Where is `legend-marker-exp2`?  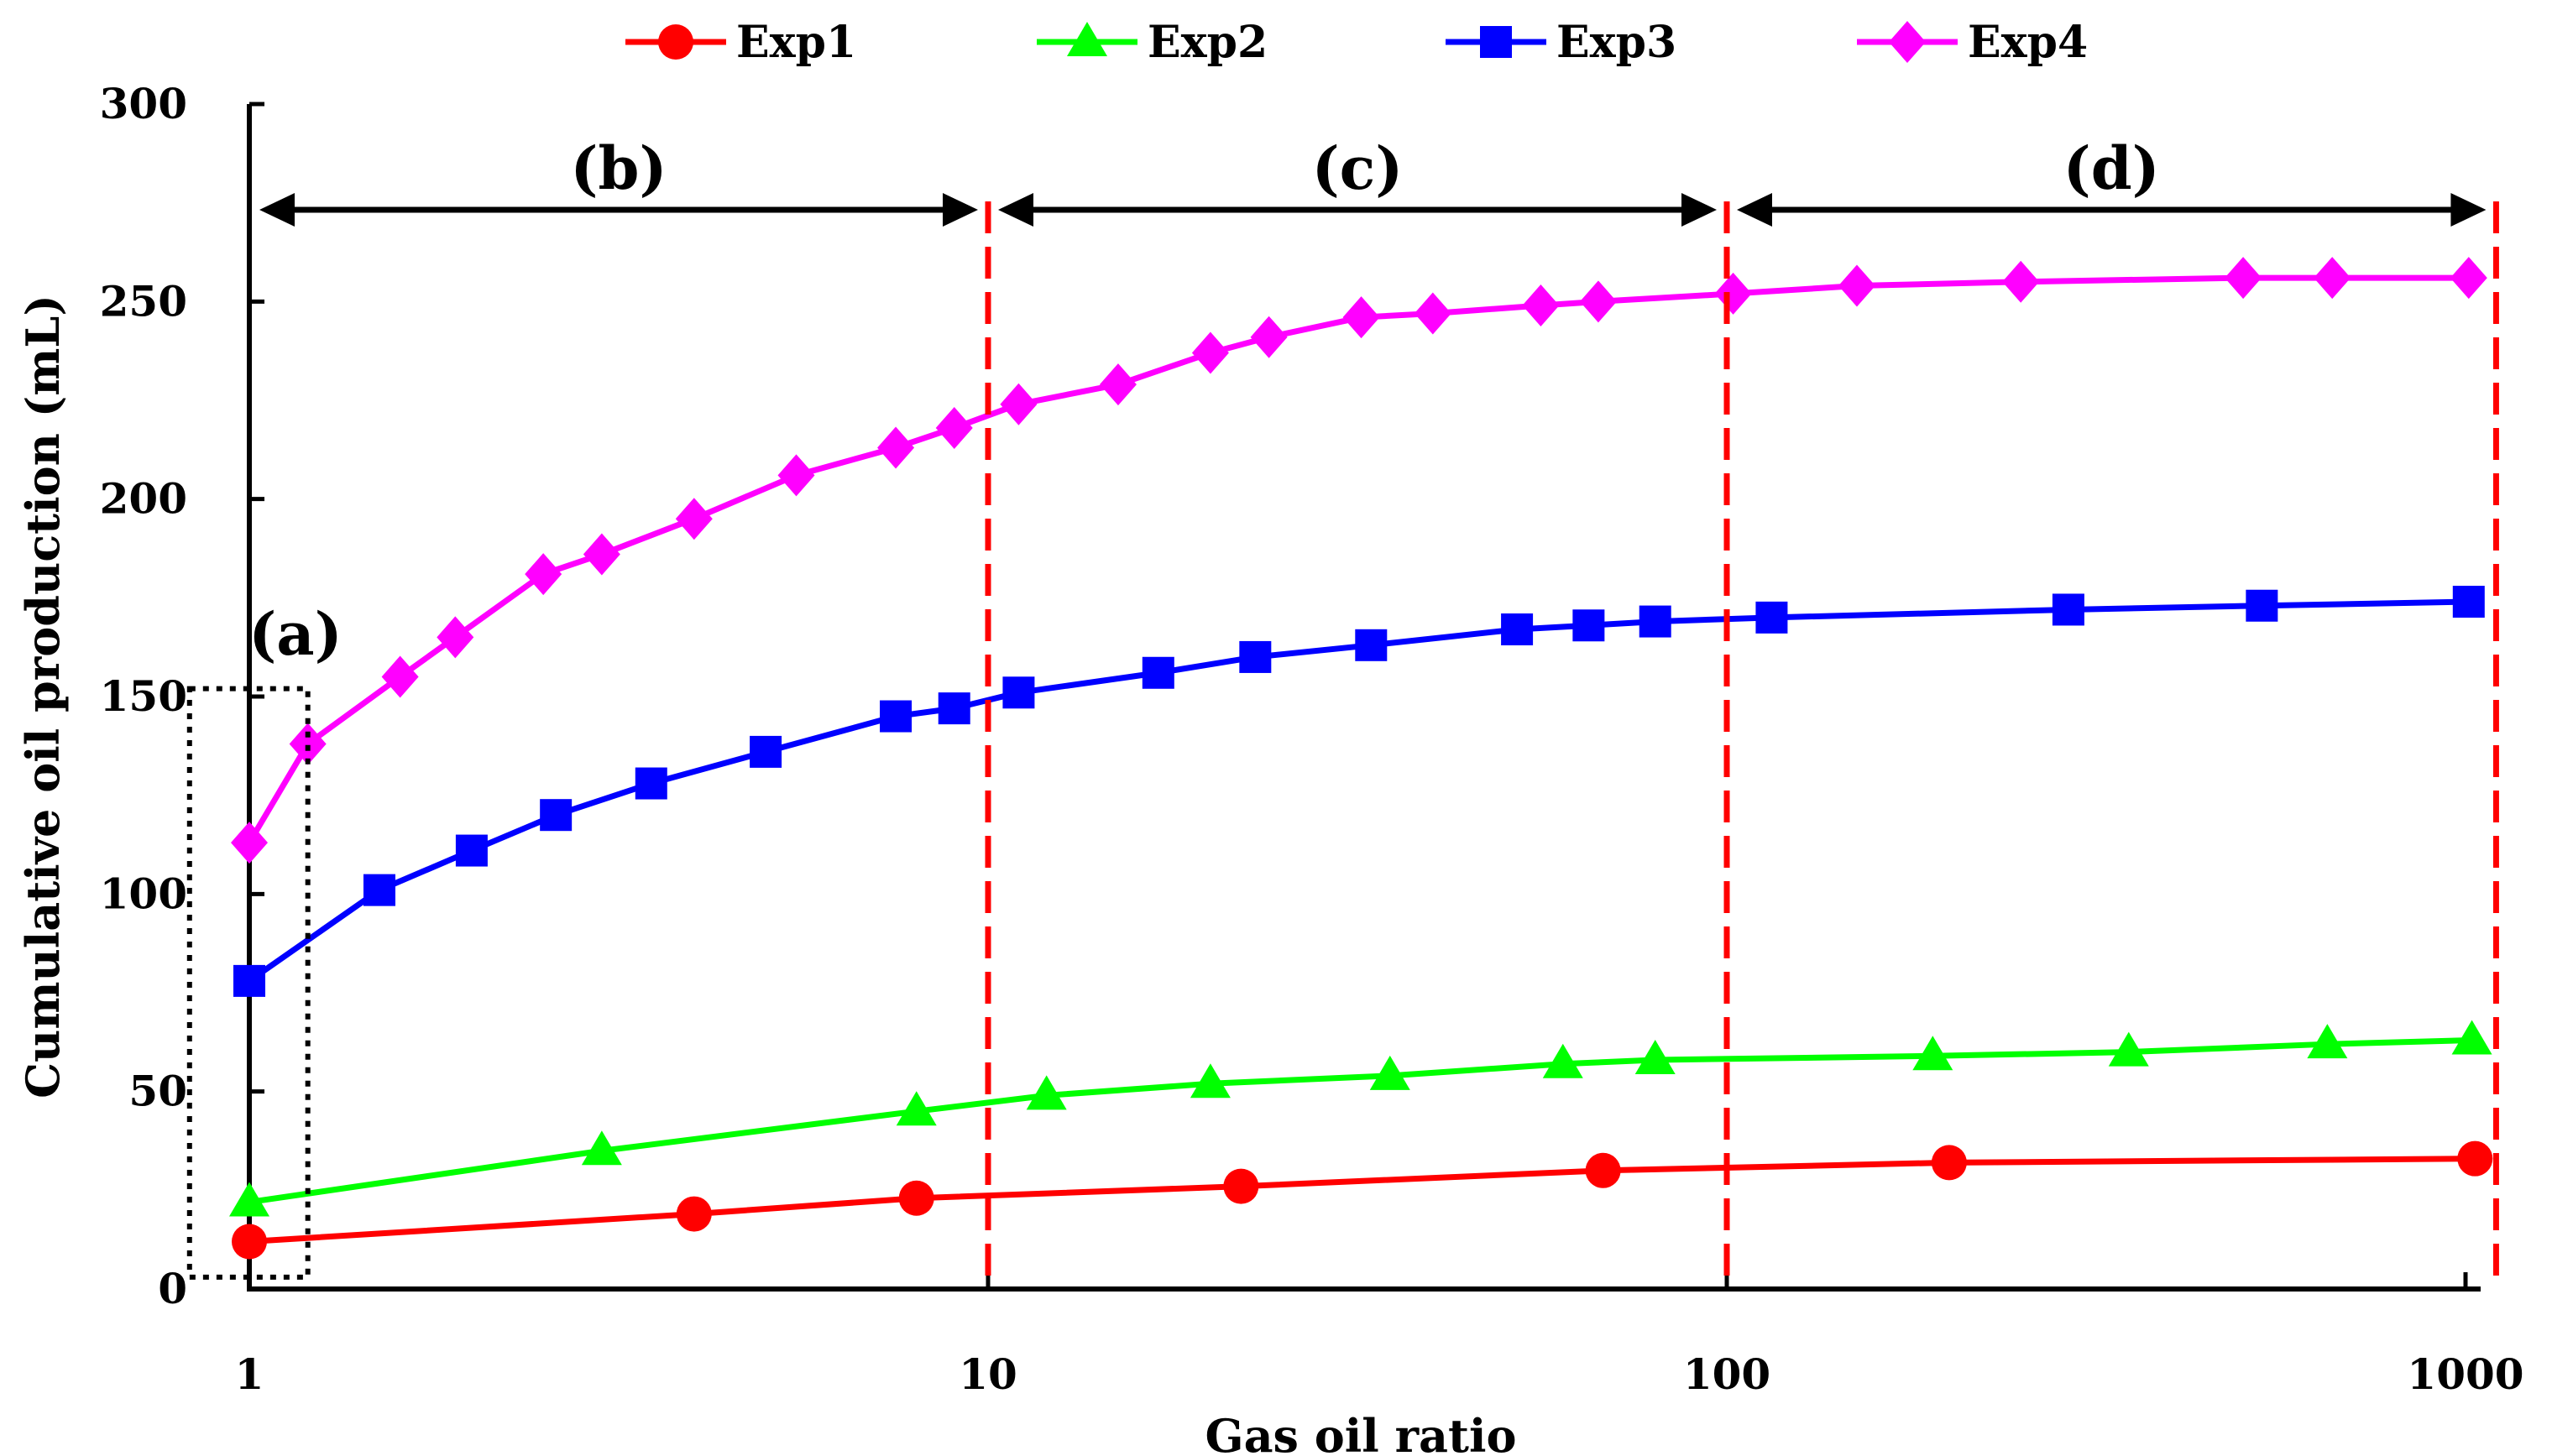
legend-marker-exp2 is located at coordinates (1087, 39).